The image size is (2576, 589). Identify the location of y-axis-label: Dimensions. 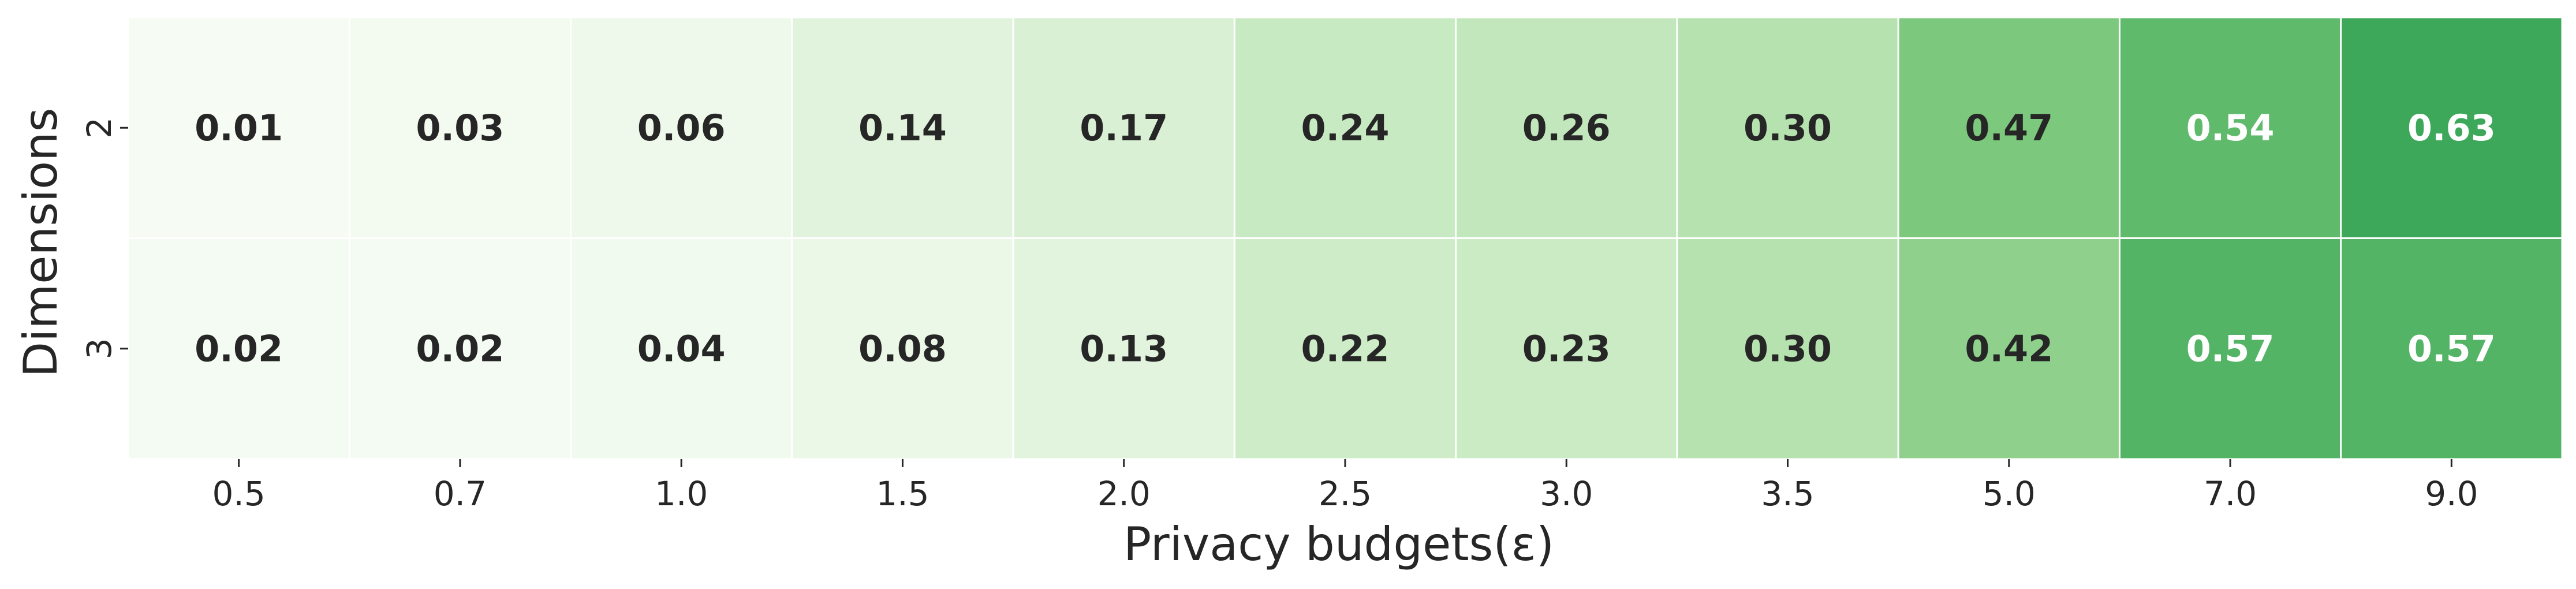
(41, 243).